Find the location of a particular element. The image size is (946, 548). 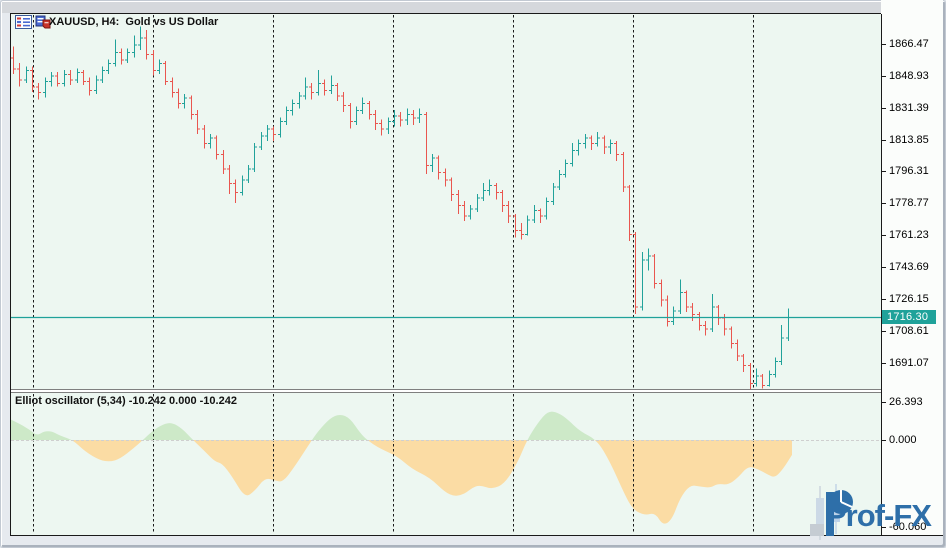

indicator-axis-label: 0.000 is located at coordinates (903, 440).